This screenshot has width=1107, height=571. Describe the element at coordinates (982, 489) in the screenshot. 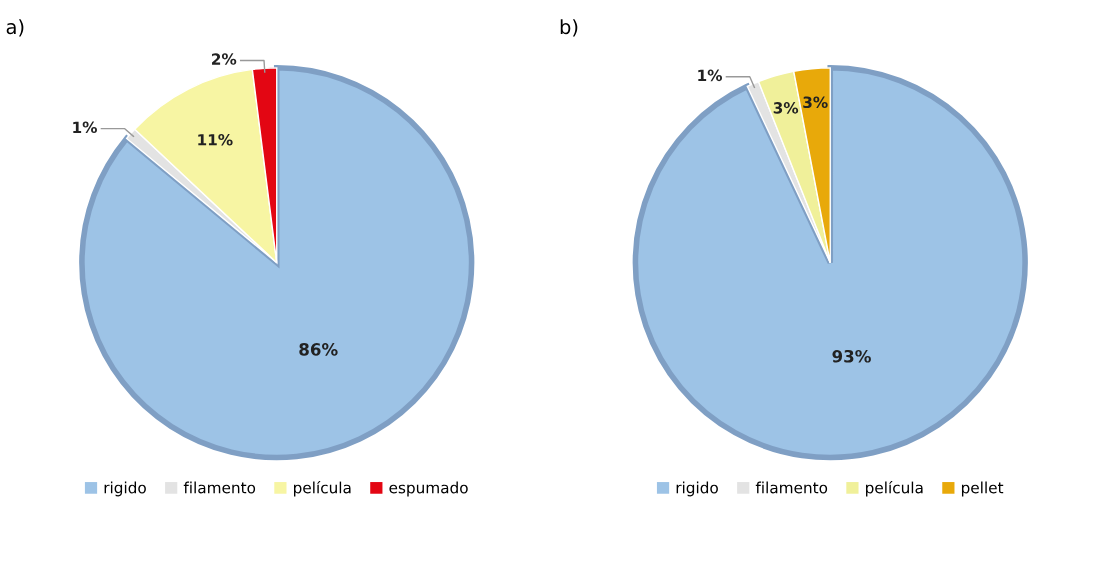

I see `legend-label: pellet` at that location.